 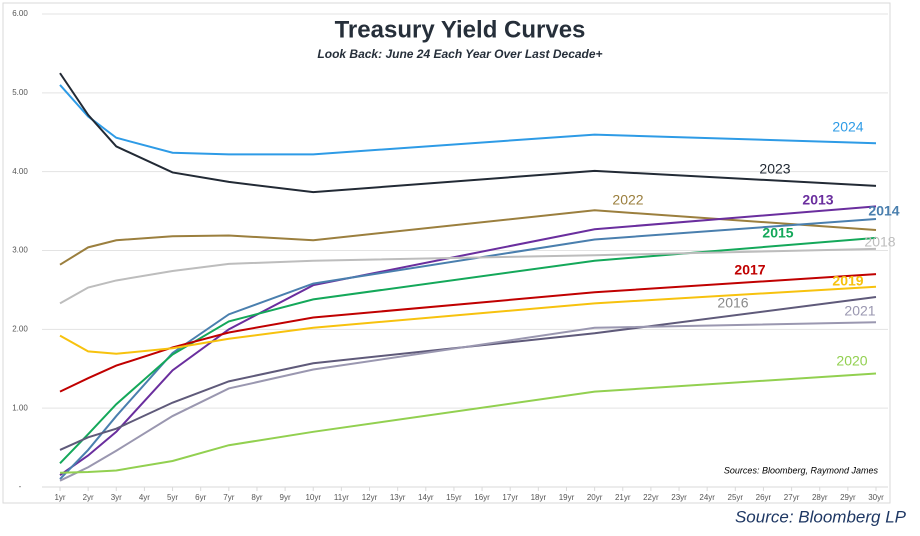 What do you see at coordinates (20, 250) in the screenshot?
I see `y-tick-label: 3.00` at bounding box center [20, 250].